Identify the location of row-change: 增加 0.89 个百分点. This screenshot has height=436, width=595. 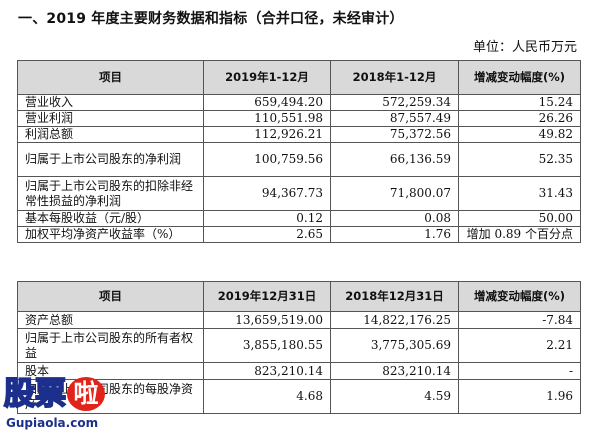
(519, 234).